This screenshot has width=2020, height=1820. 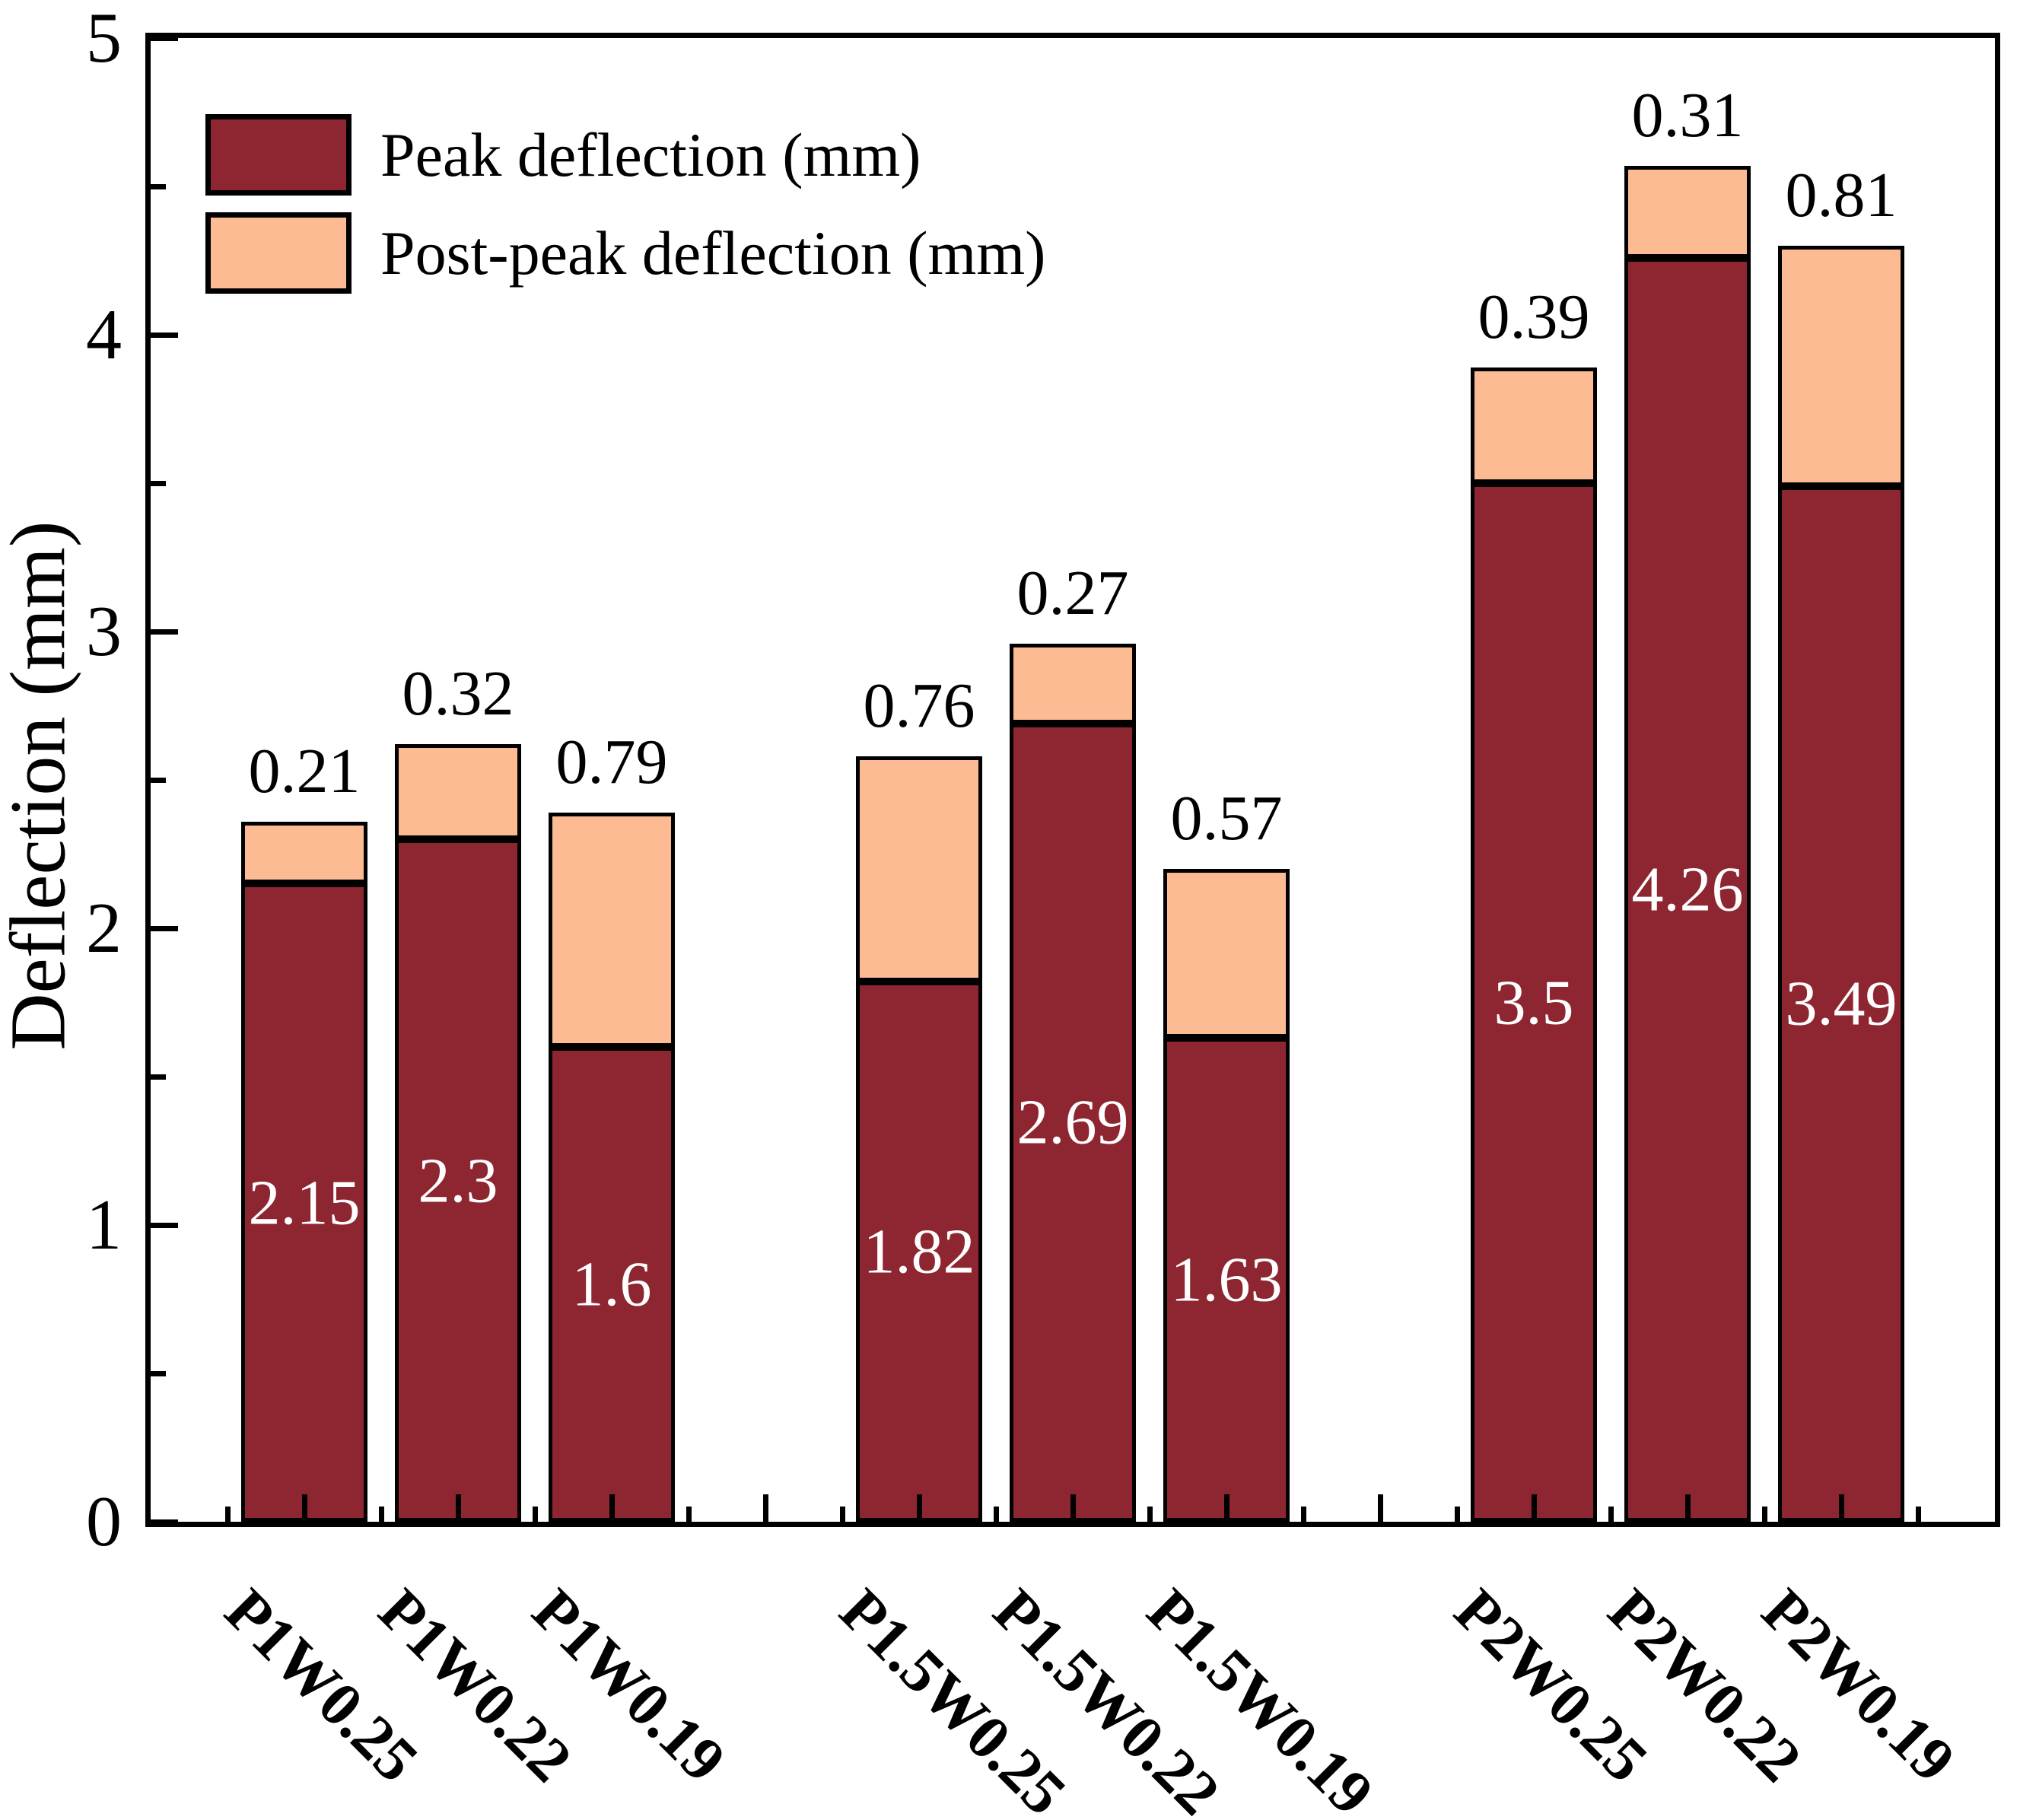 I want to click on bar-P2W0.25, so click(x=1534, y=945).